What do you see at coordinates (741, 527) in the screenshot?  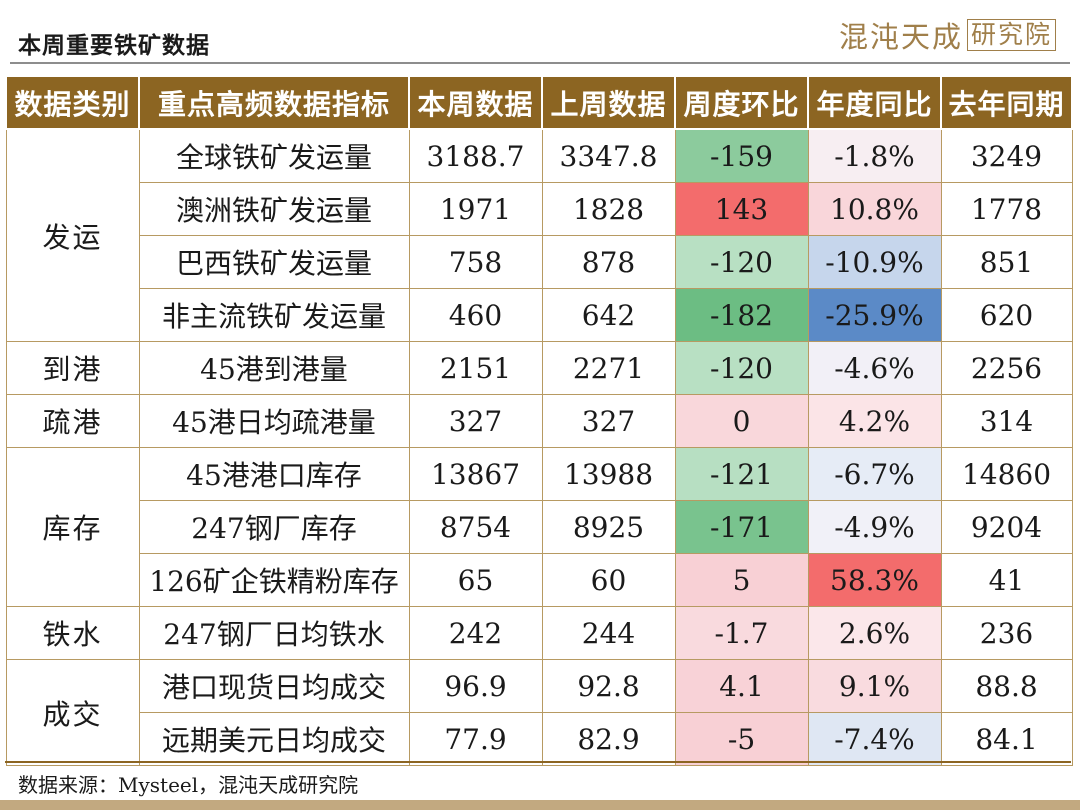 I see `wow-cell: -171` at bounding box center [741, 527].